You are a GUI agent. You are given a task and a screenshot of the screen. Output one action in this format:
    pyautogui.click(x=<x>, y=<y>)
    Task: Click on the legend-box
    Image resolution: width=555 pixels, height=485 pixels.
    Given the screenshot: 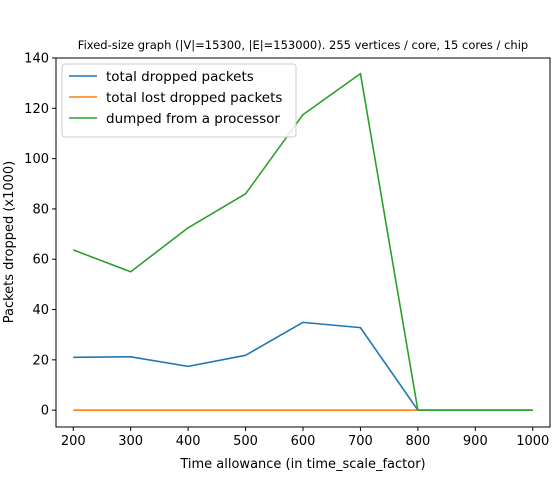 What is the action you would take?
    pyautogui.click(x=179, y=100)
    